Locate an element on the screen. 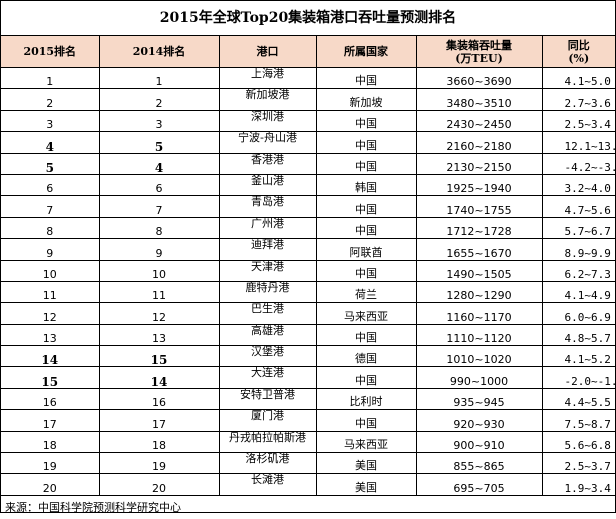  throughput-cell: 935~945 is located at coordinates (479, 399).